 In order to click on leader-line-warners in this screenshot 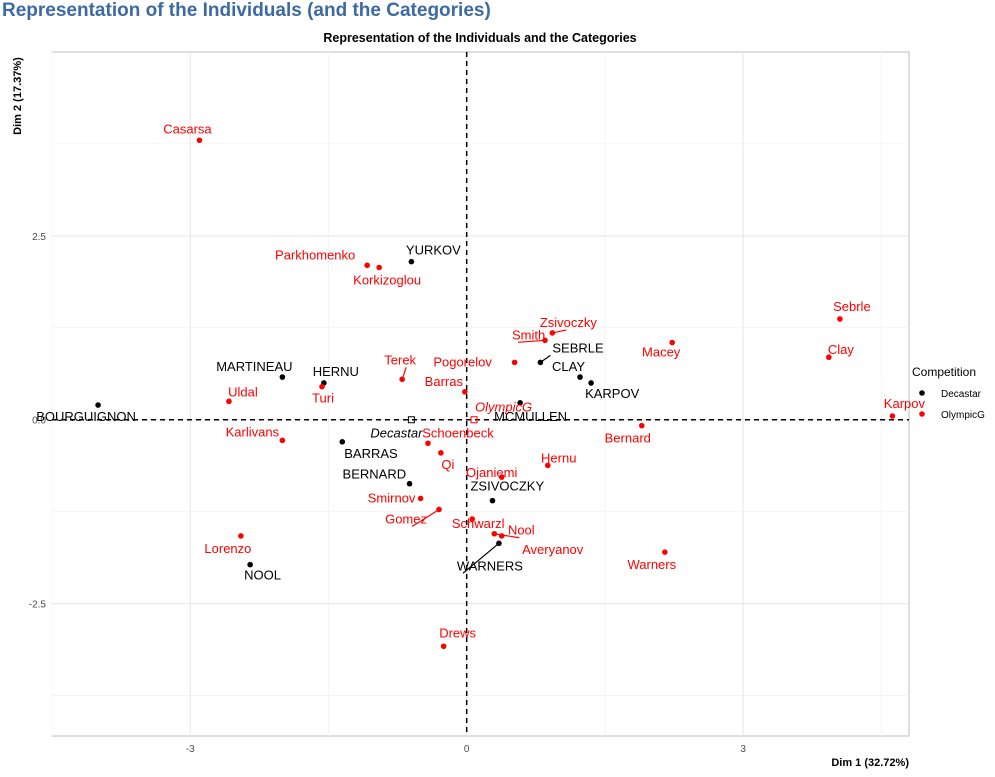, I will do `click(481, 558)`.